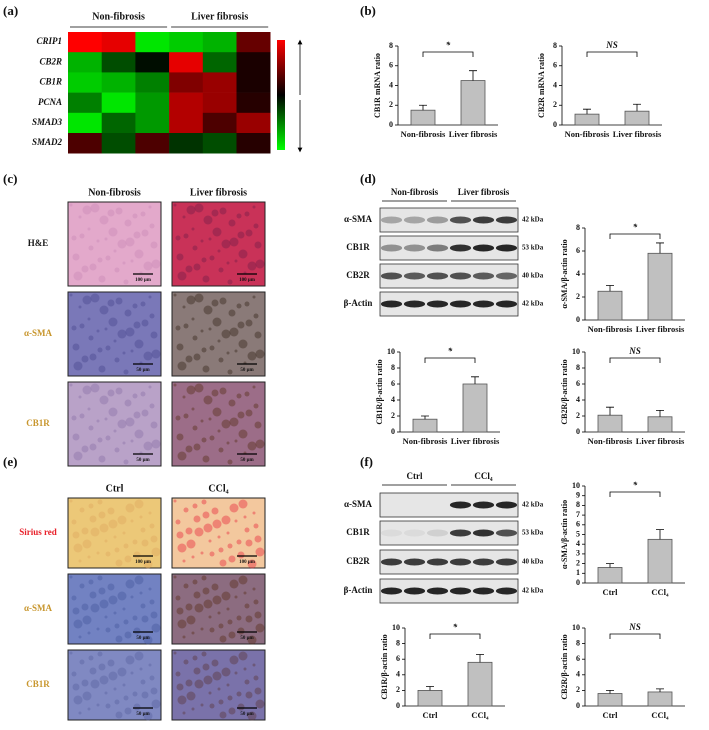 The height and width of the screenshot is (730, 709). What do you see at coordinates (425, 425) in the screenshot?
I see `bar` at bounding box center [425, 425].